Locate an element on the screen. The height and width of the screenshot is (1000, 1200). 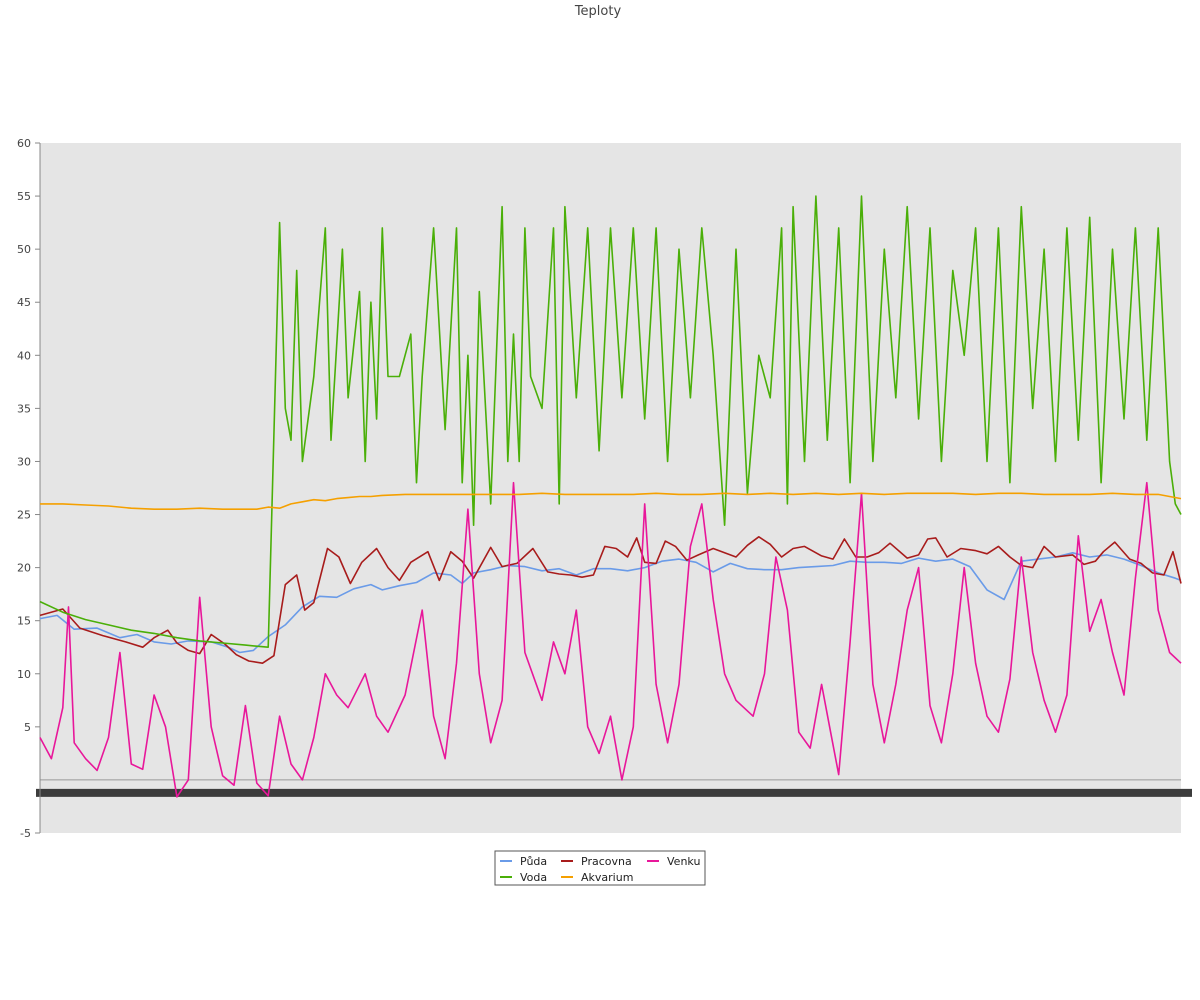
y-tick-label: 45 is located at coordinates (24, 302).